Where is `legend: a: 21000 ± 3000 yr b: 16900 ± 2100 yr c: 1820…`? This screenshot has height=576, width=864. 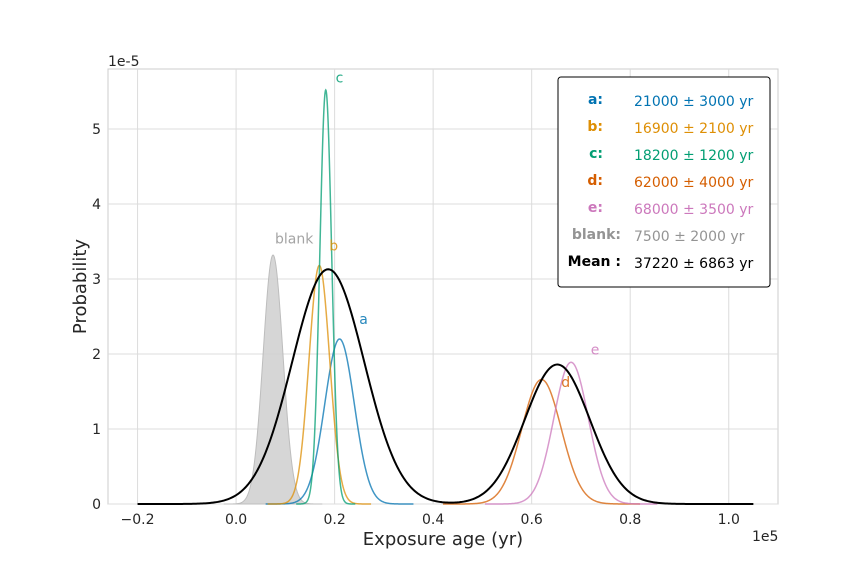
legend: a: 21000 ± 3000 yr b: 16900 ± 2100 yr c: 1820… is located at coordinates (664, 182).